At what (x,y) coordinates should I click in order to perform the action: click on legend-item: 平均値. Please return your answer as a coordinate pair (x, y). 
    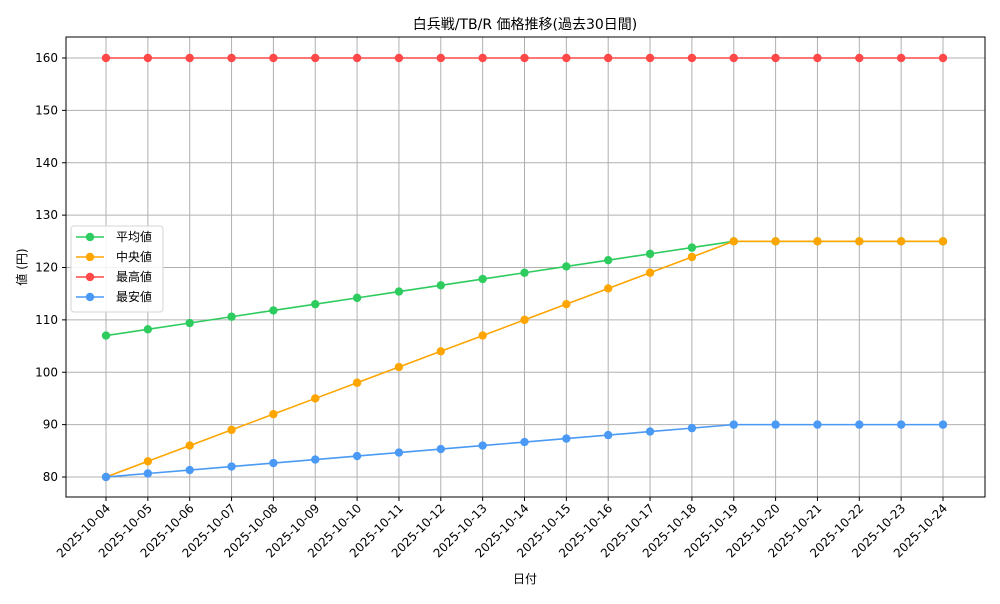
    Looking at the image, I should click on (114, 236).